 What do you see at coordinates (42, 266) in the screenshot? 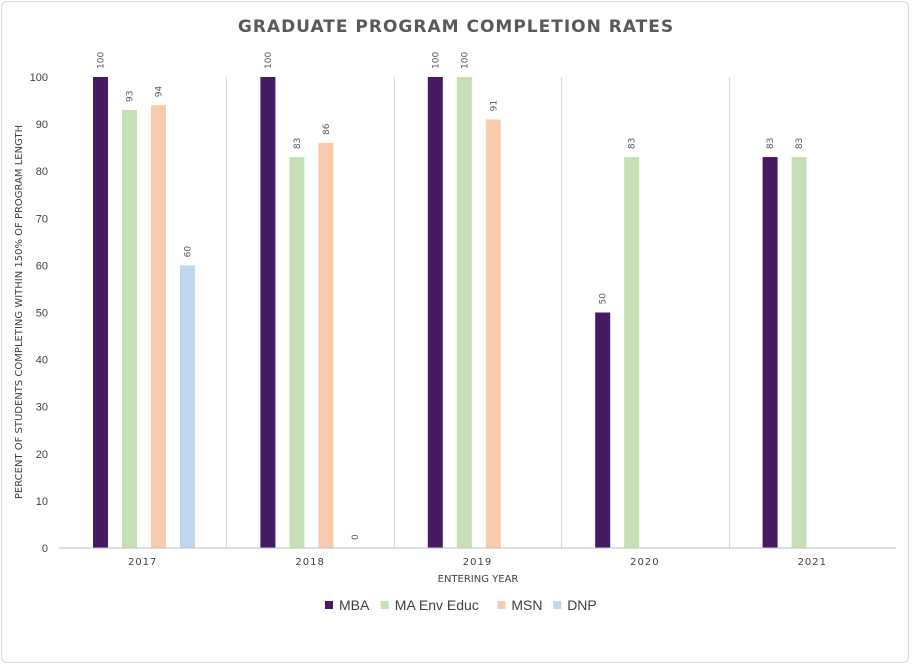
I see `y-tick-label: 60` at bounding box center [42, 266].